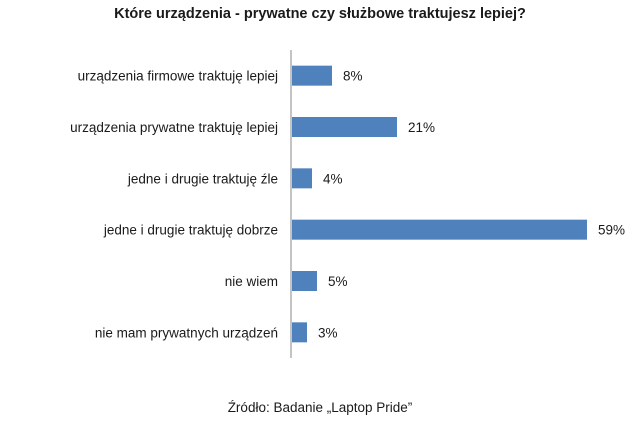  Describe the element at coordinates (186, 332) in the screenshot. I see `category-label: nie mam prywatnych urządzeń` at that location.